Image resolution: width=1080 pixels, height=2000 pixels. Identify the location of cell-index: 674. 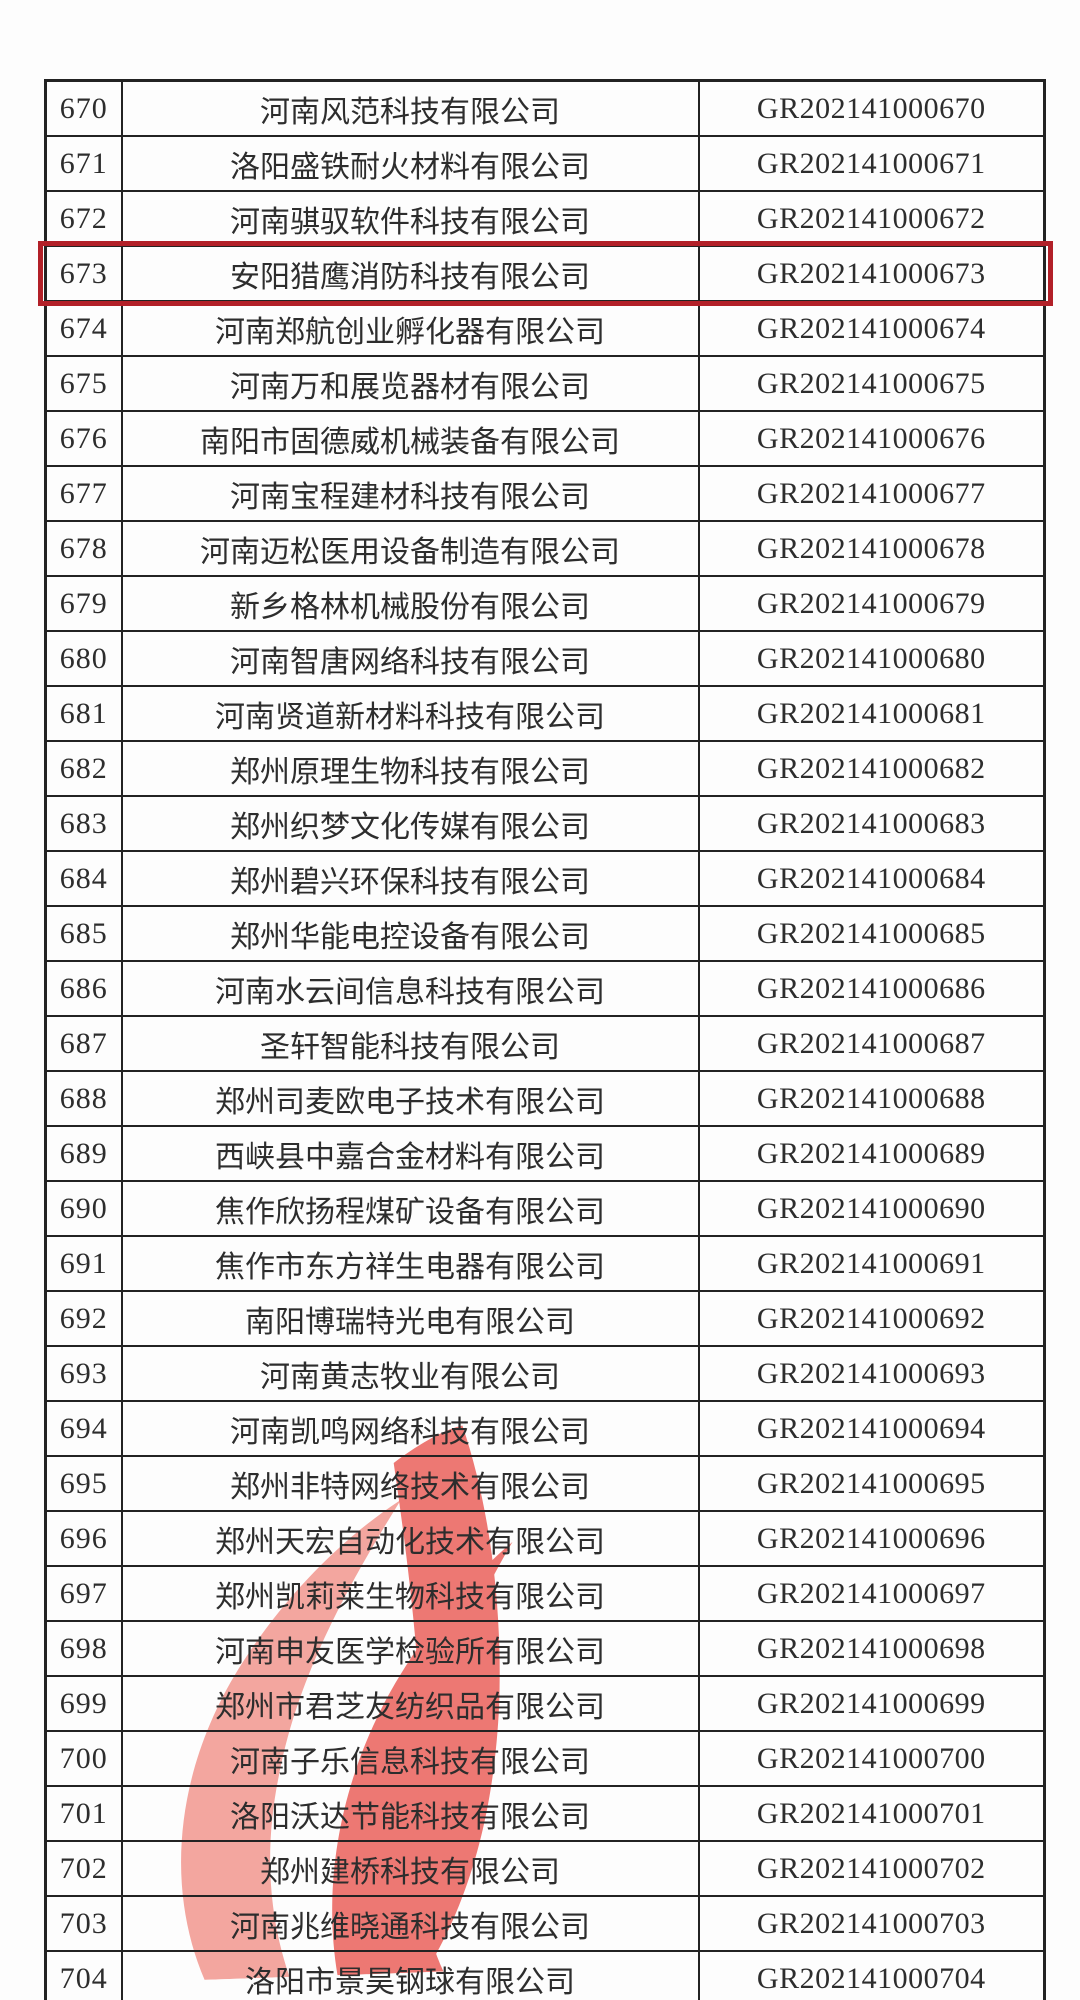
(83, 328).